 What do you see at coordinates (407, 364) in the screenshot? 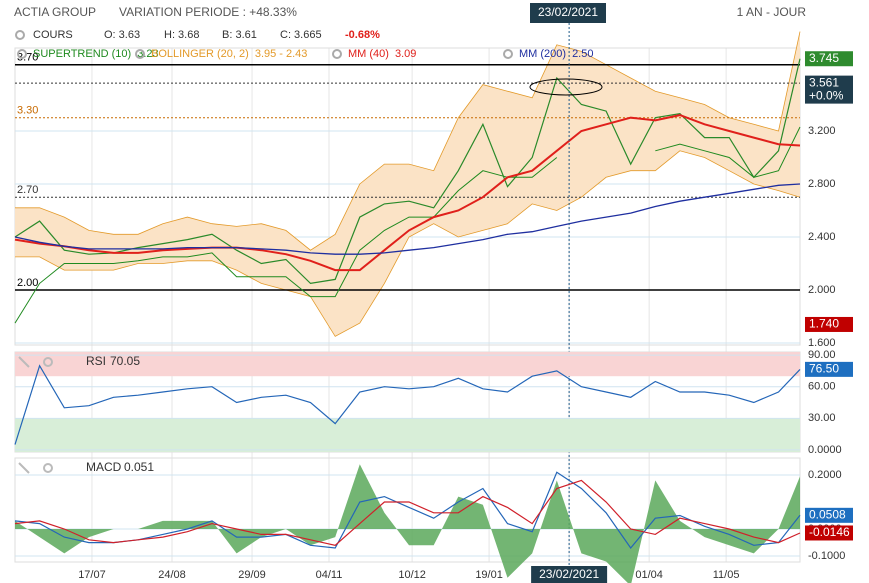
I see `overbought-zone` at bounding box center [407, 364].